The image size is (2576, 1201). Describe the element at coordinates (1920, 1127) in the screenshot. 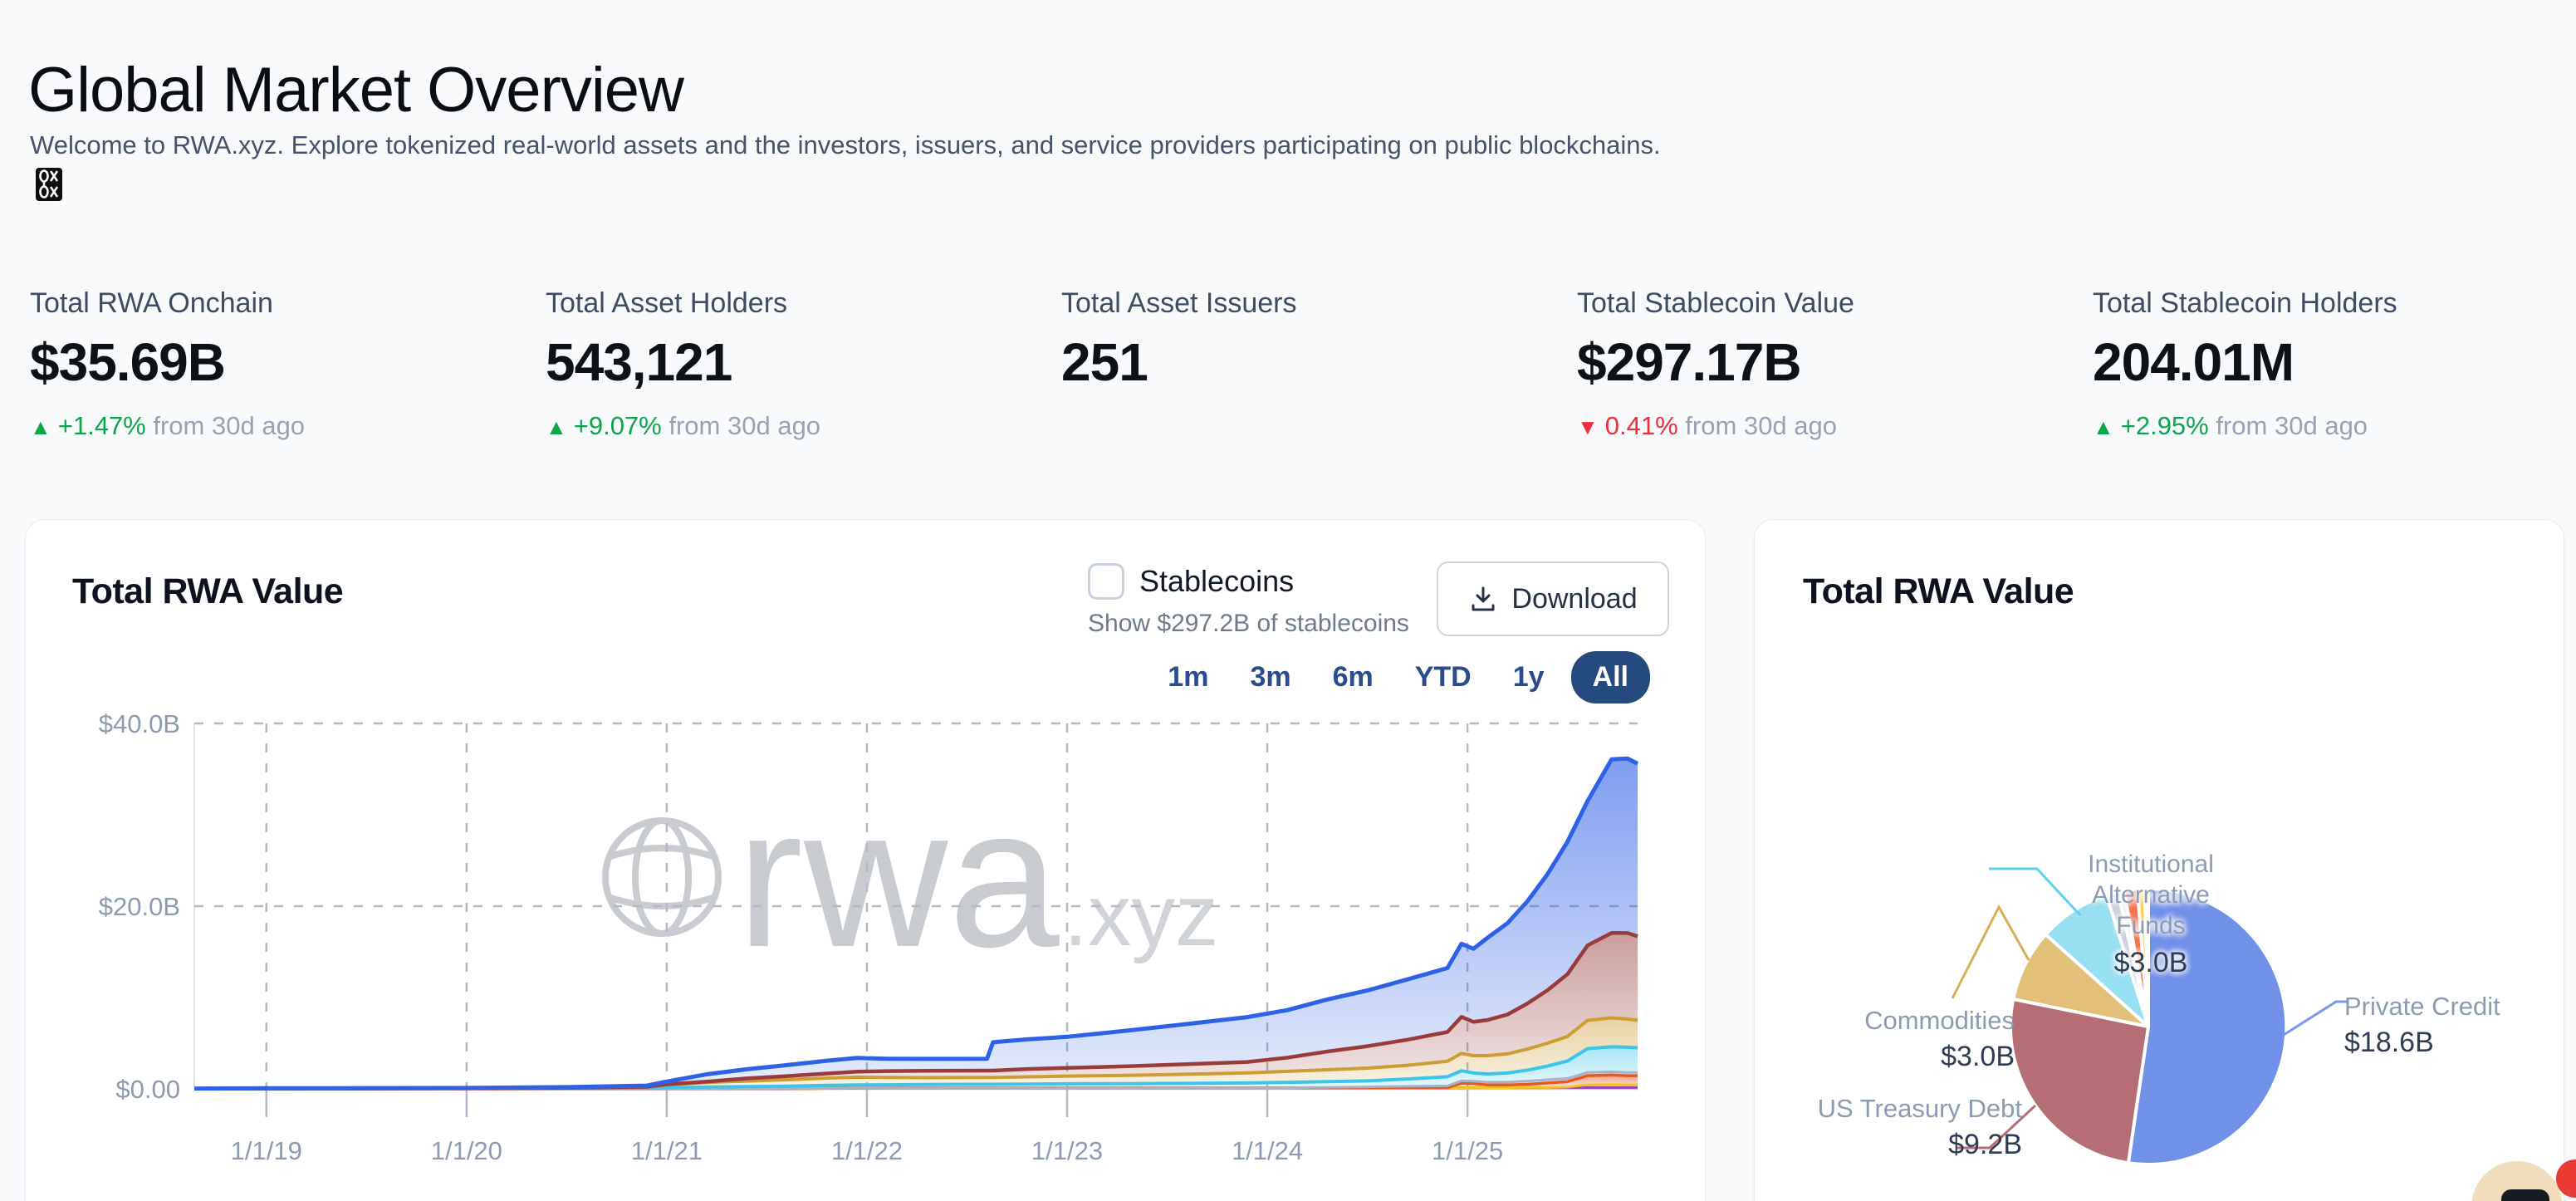

I see `pie-label-us-treasury-debt: US Treasury Debt $9.2B` at that location.